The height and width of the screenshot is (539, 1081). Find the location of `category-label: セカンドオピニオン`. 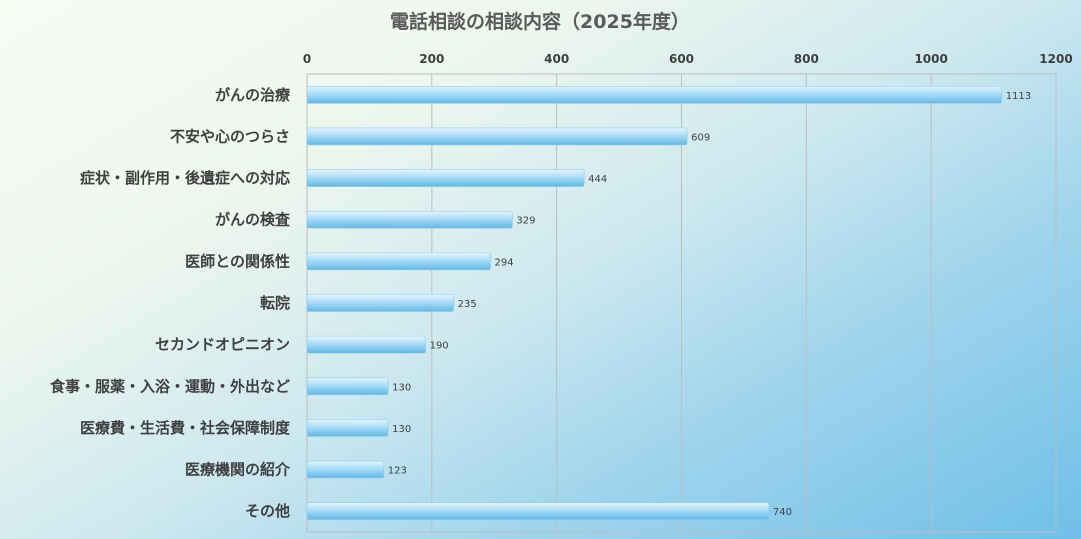

category-label: セカンドオピニオン is located at coordinates (222, 345).